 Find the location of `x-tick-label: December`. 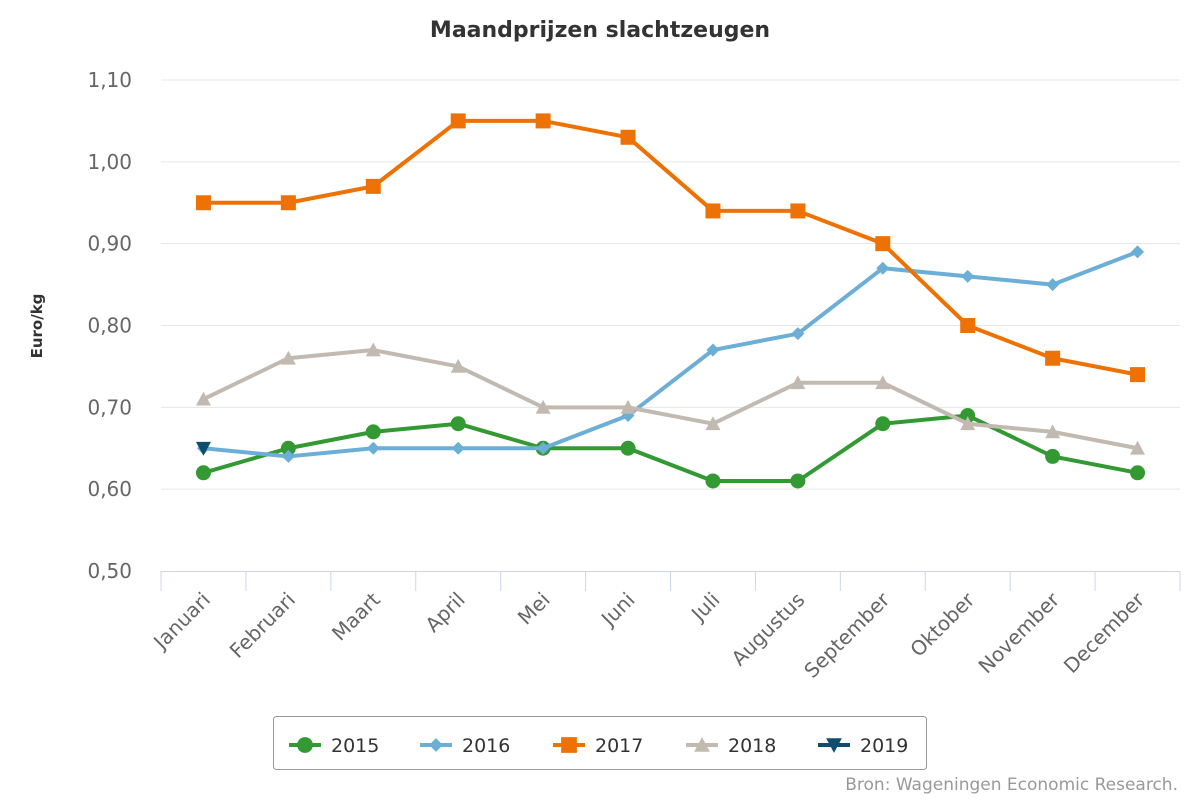

x-tick-label: December is located at coordinates (1104, 632).